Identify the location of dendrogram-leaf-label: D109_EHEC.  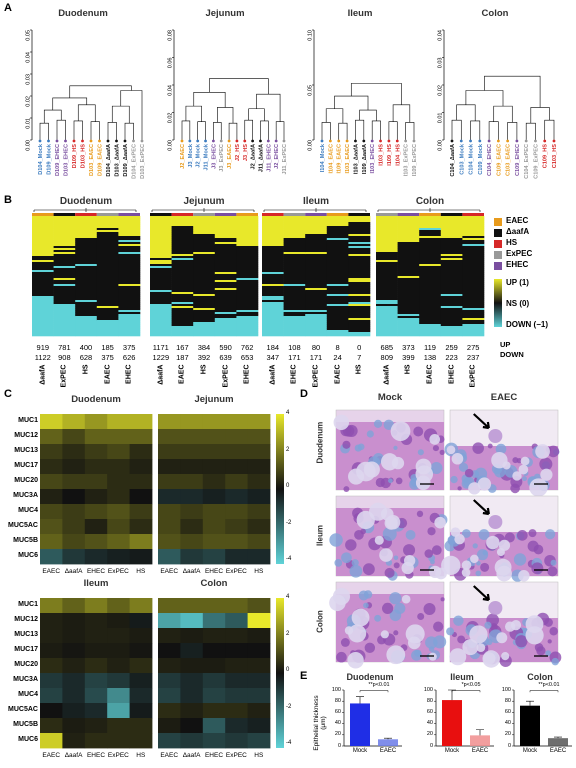
(58, 160).